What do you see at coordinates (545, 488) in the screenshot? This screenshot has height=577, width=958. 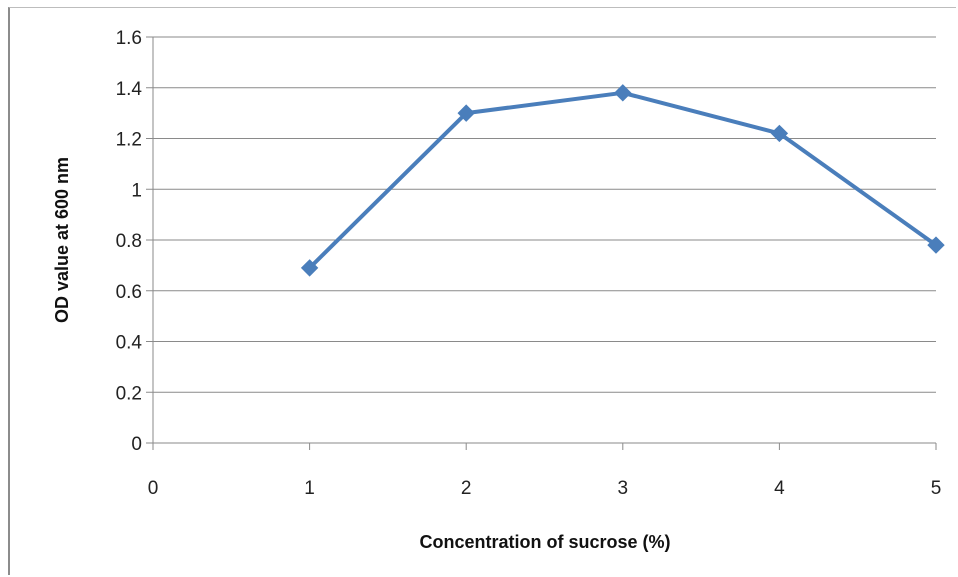 I see `x-tick-labels: 0 1 2 3 4 5` at bounding box center [545, 488].